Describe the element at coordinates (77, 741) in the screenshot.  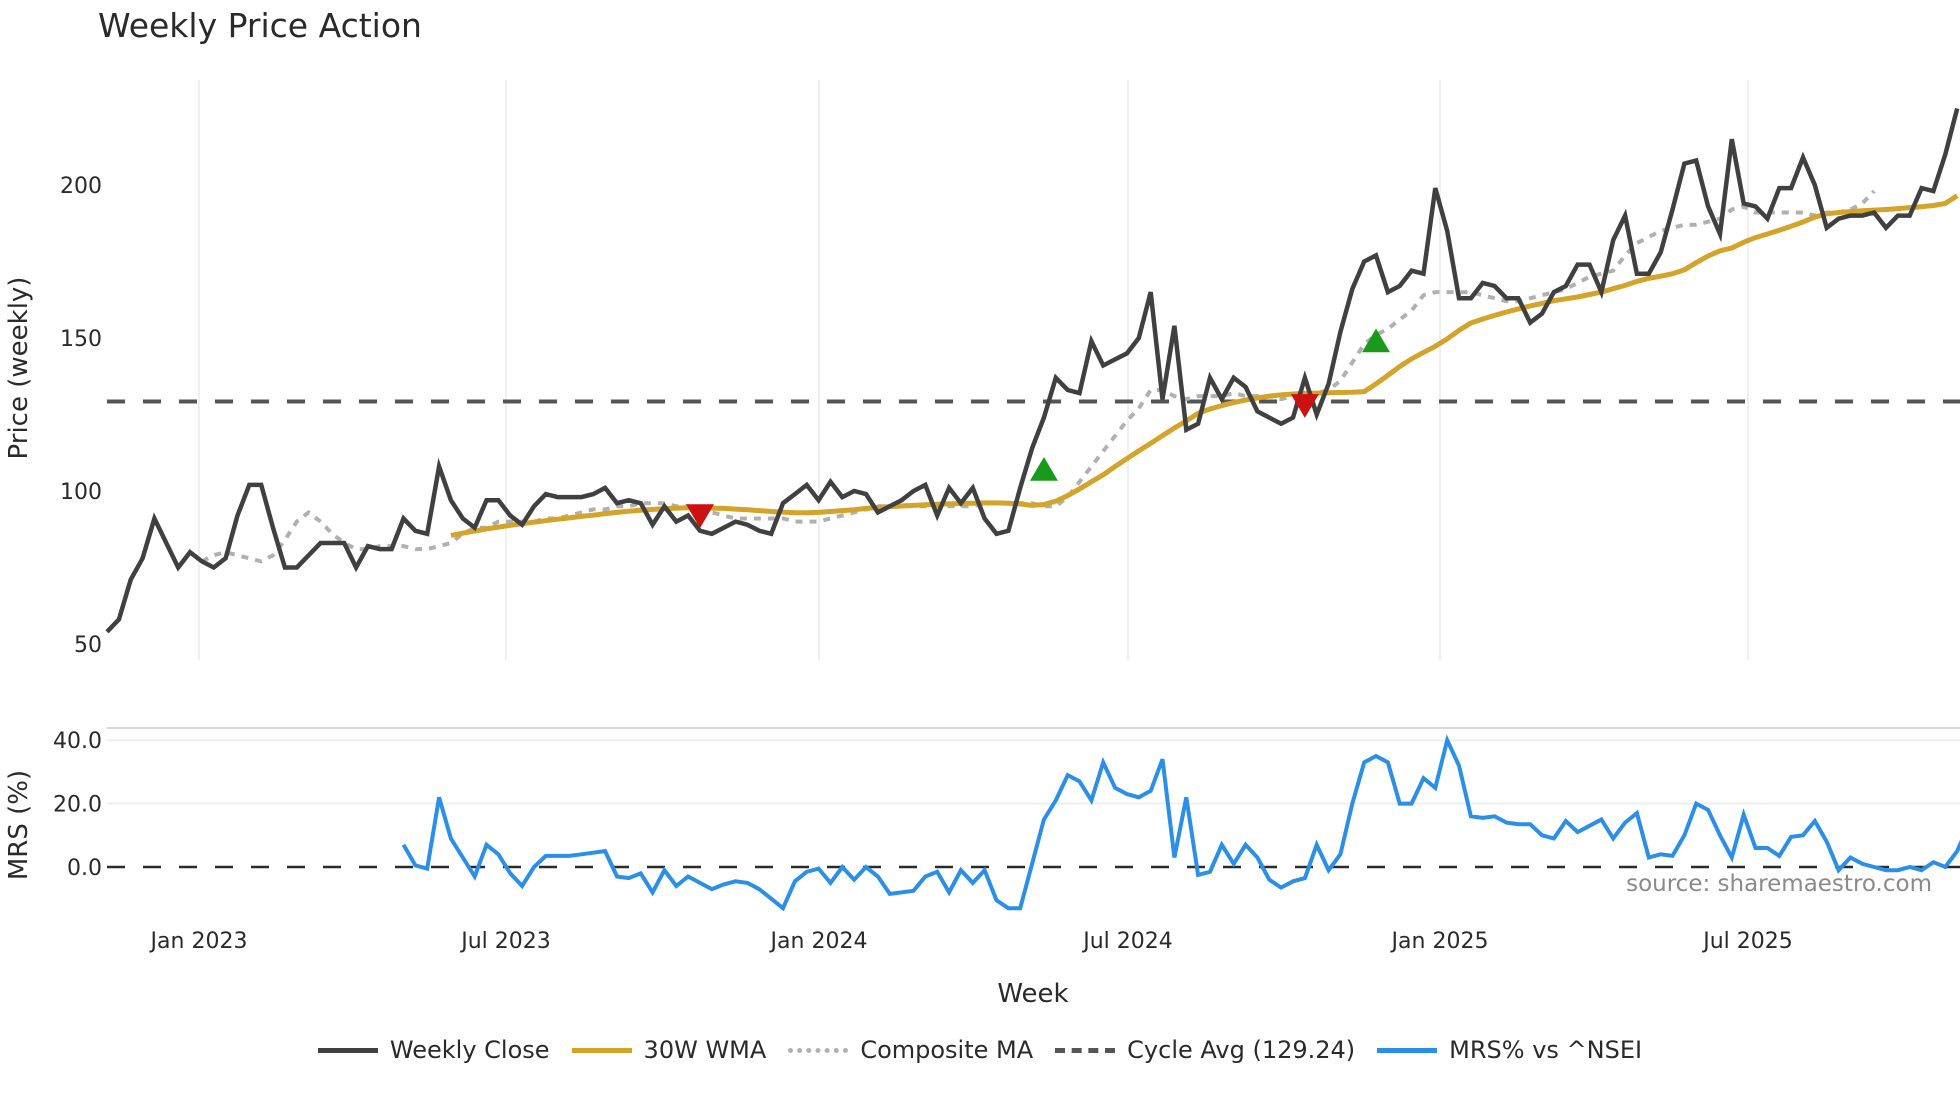
I see `mrs-tick-label: 40.0` at that location.